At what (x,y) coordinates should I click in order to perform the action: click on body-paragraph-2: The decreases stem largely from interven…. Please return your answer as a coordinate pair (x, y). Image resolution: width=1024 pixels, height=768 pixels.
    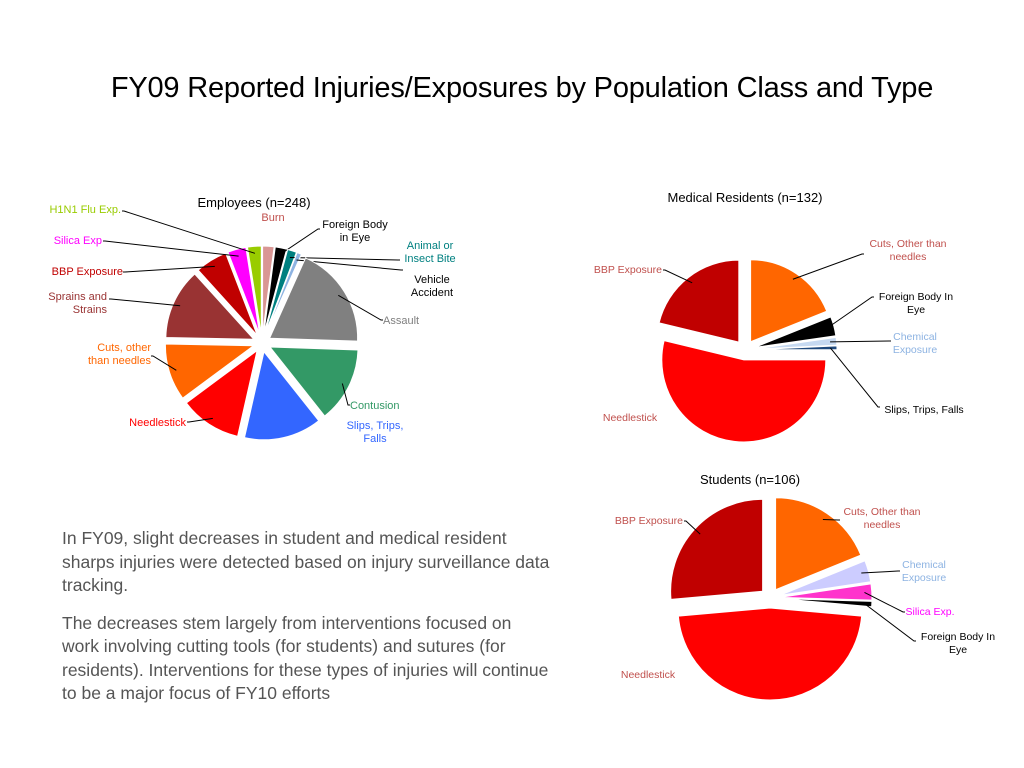
    Looking at the image, I should click on (305, 658).